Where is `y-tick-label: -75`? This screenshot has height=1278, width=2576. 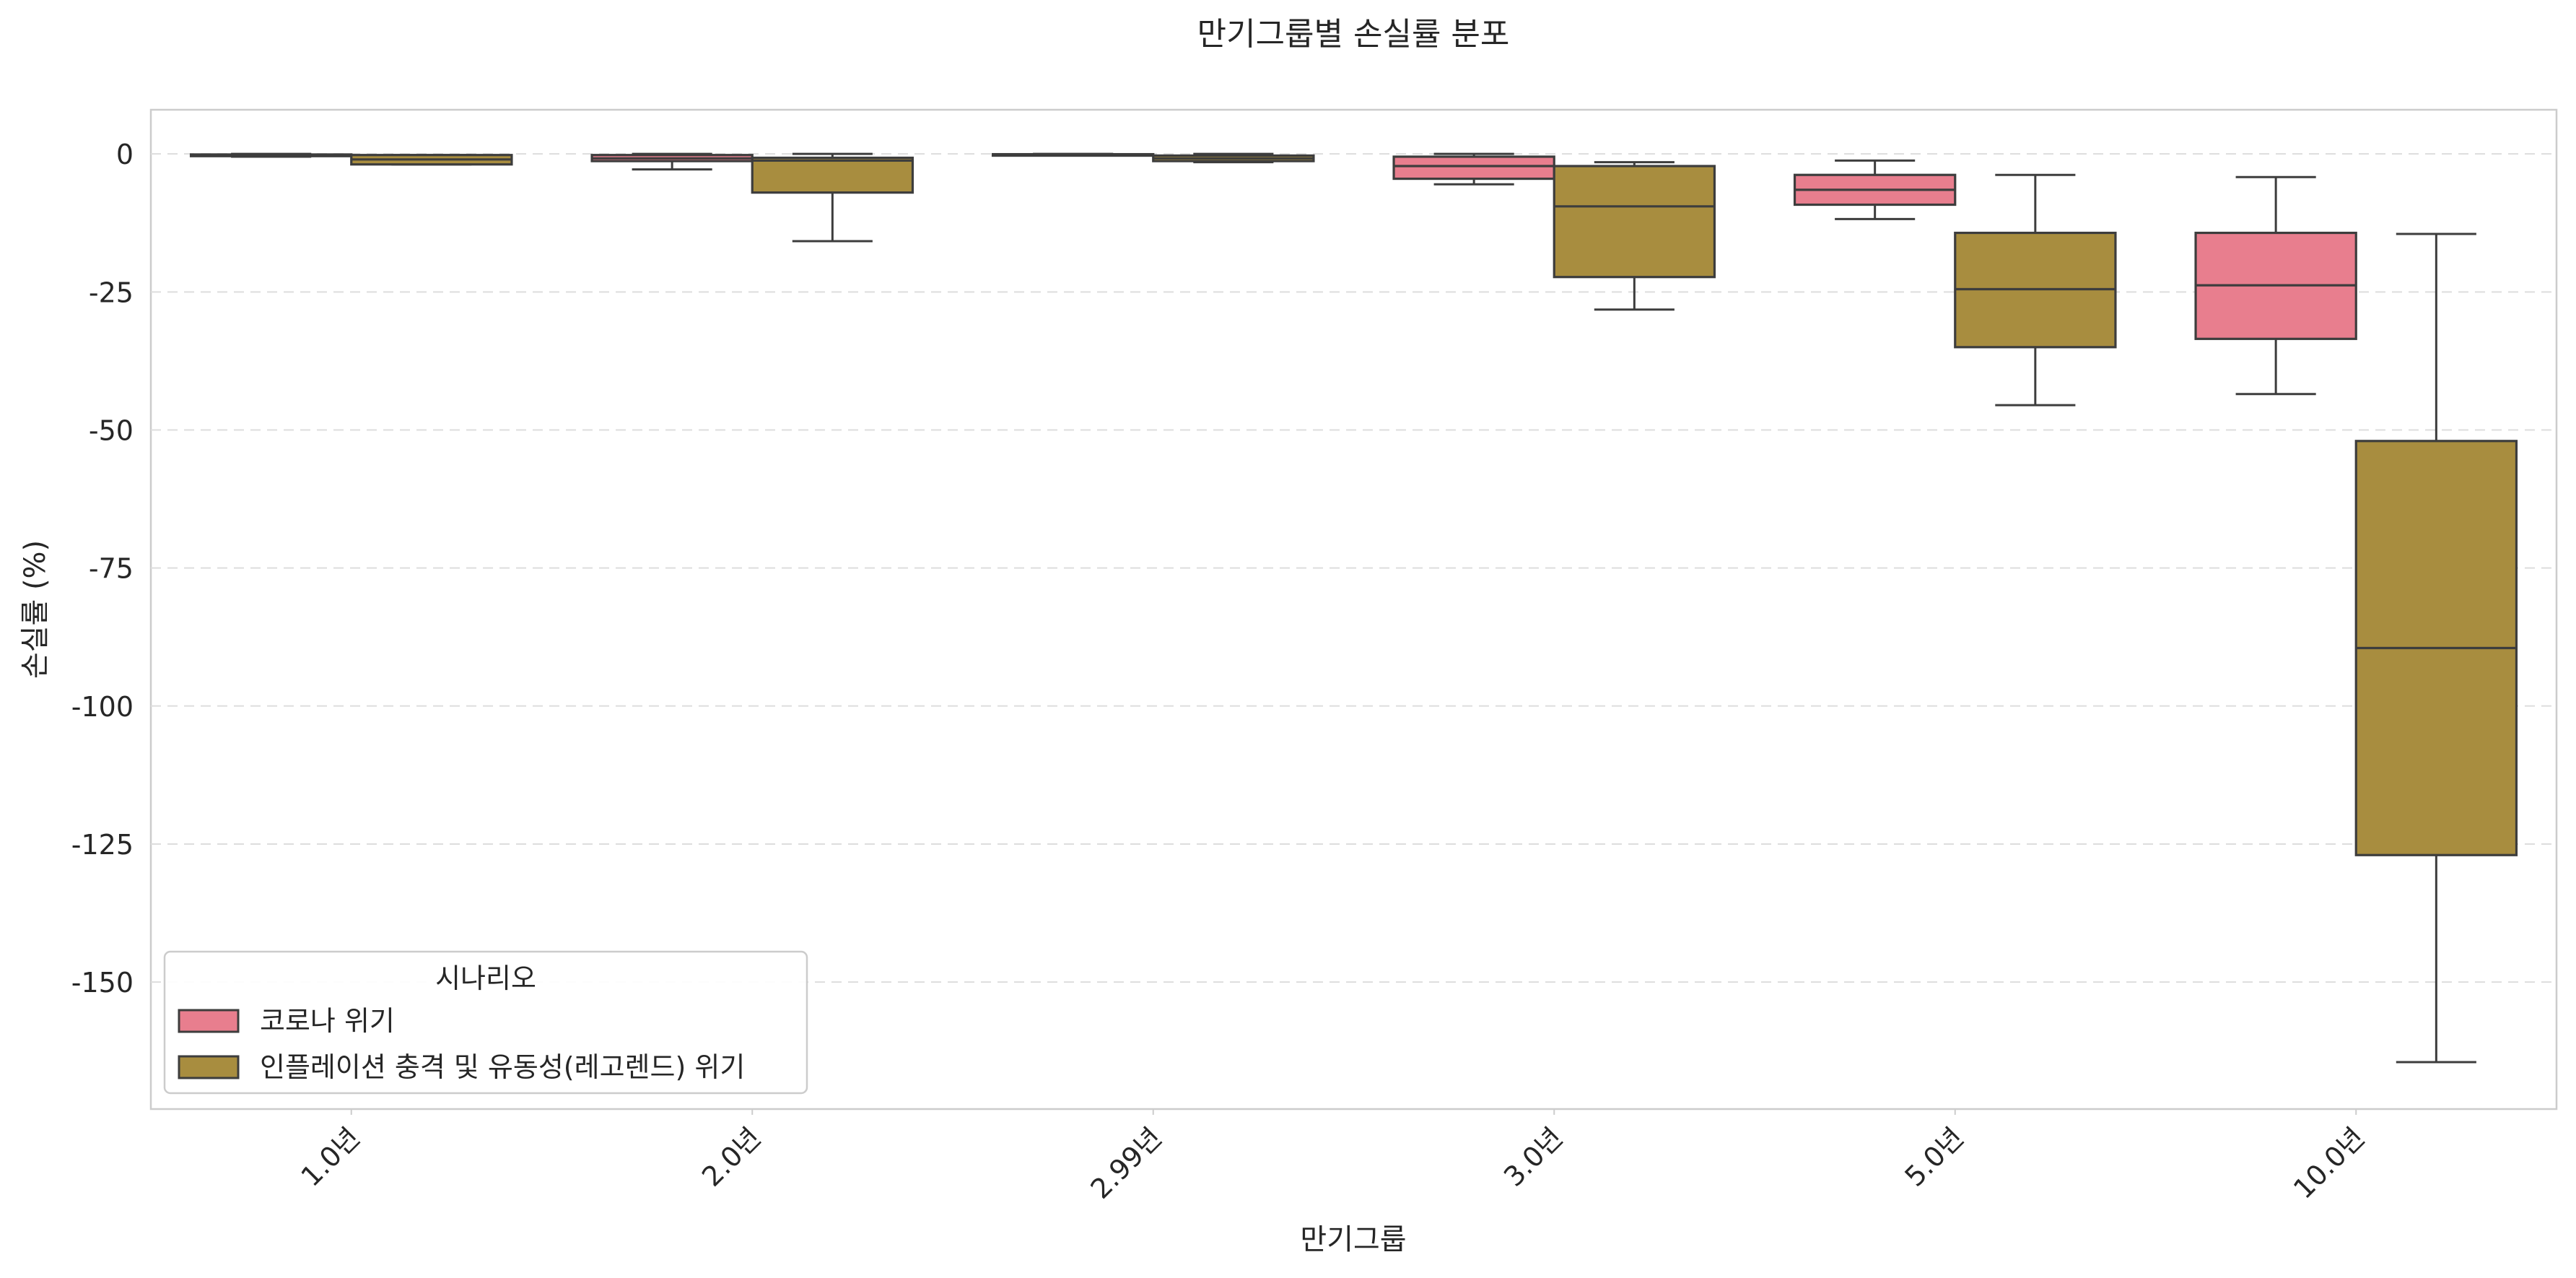
y-tick-label: -75 is located at coordinates (111, 569).